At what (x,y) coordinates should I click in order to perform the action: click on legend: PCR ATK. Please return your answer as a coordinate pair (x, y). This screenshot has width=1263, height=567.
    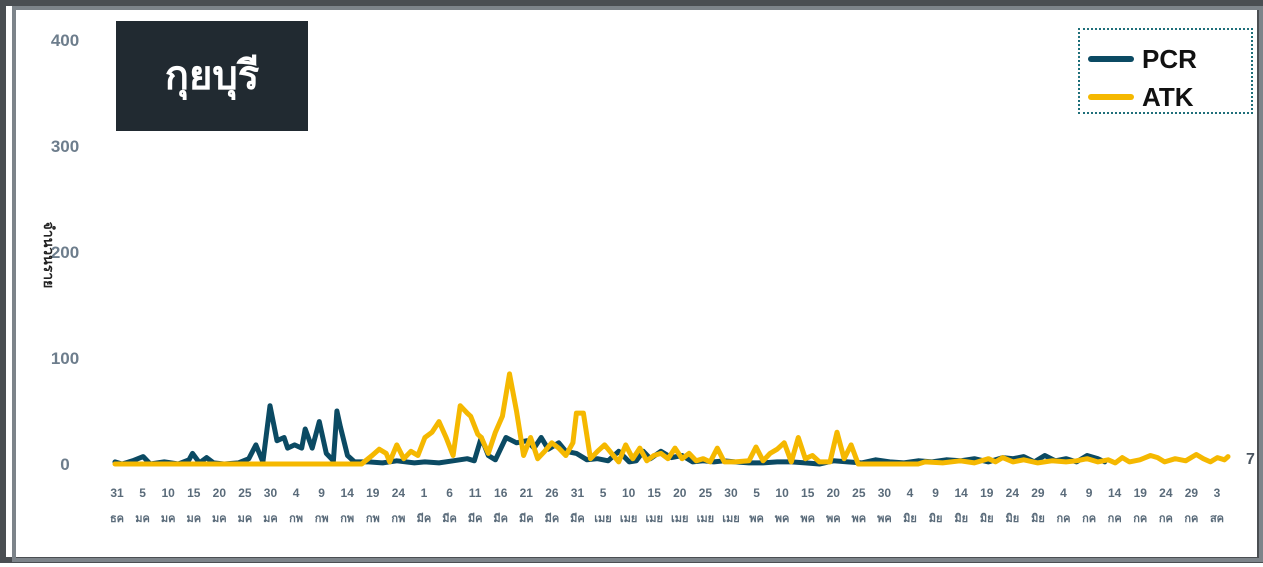
    Looking at the image, I should click on (1165, 71).